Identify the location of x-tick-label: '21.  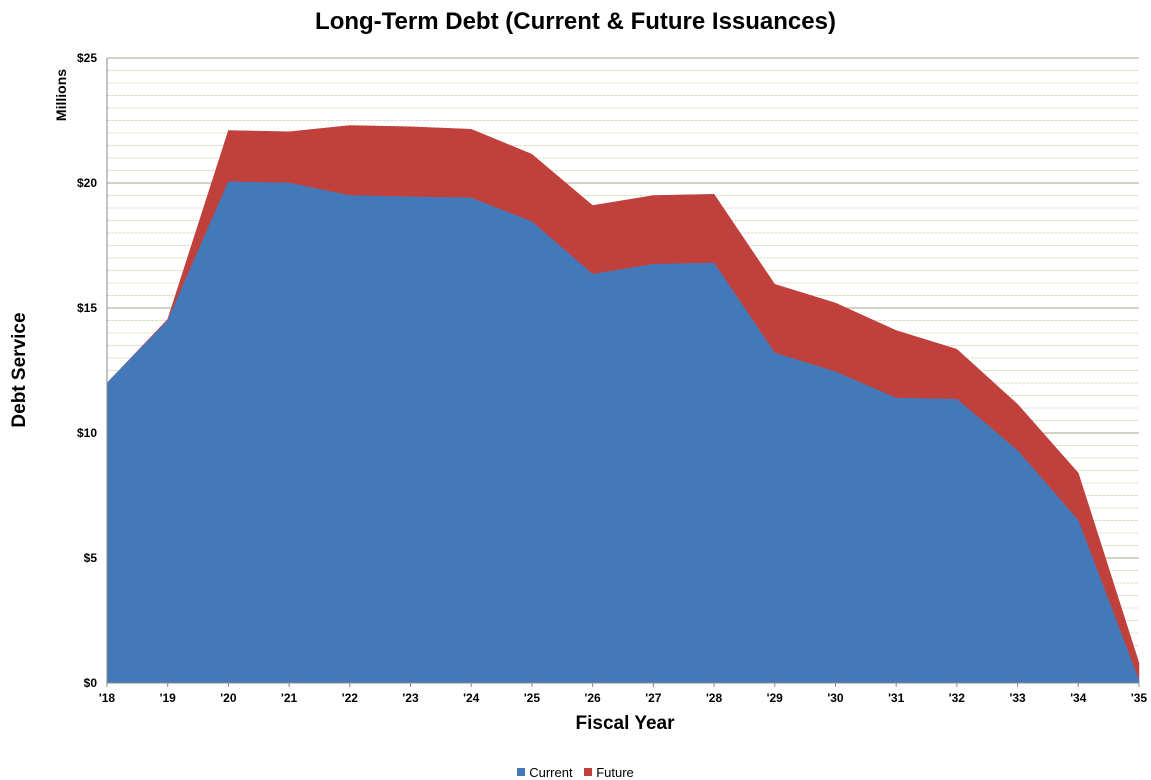
(289, 698).